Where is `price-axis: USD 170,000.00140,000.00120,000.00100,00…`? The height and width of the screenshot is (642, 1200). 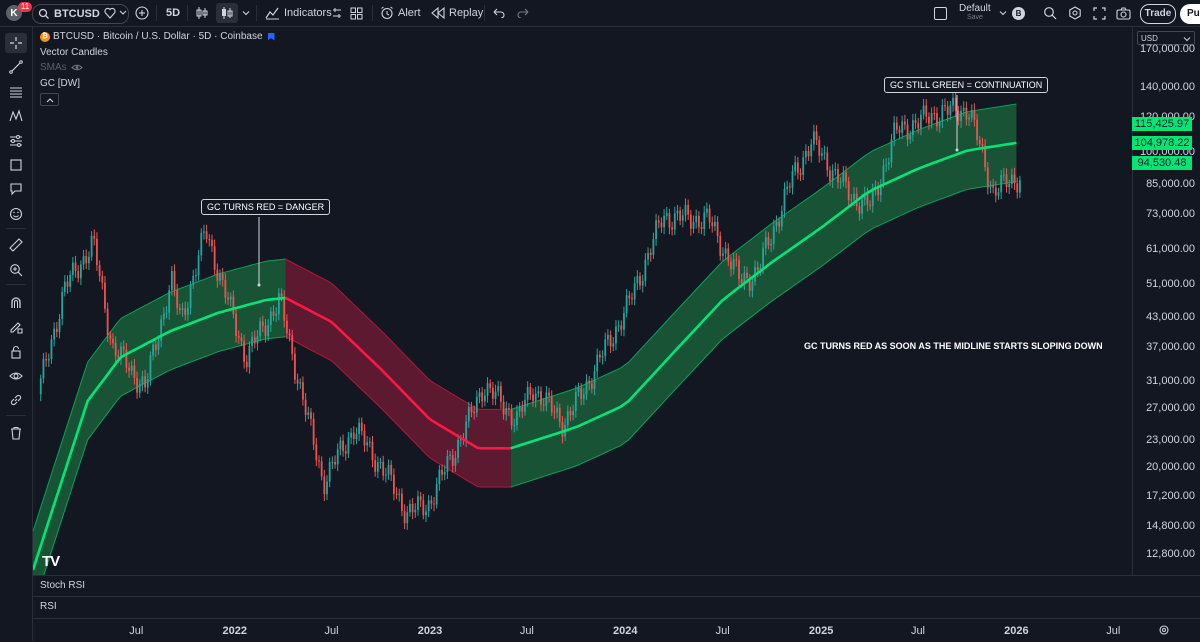 price-axis: USD 170,000.00140,000.00120,000.00100,00… is located at coordinates (1166, 301).